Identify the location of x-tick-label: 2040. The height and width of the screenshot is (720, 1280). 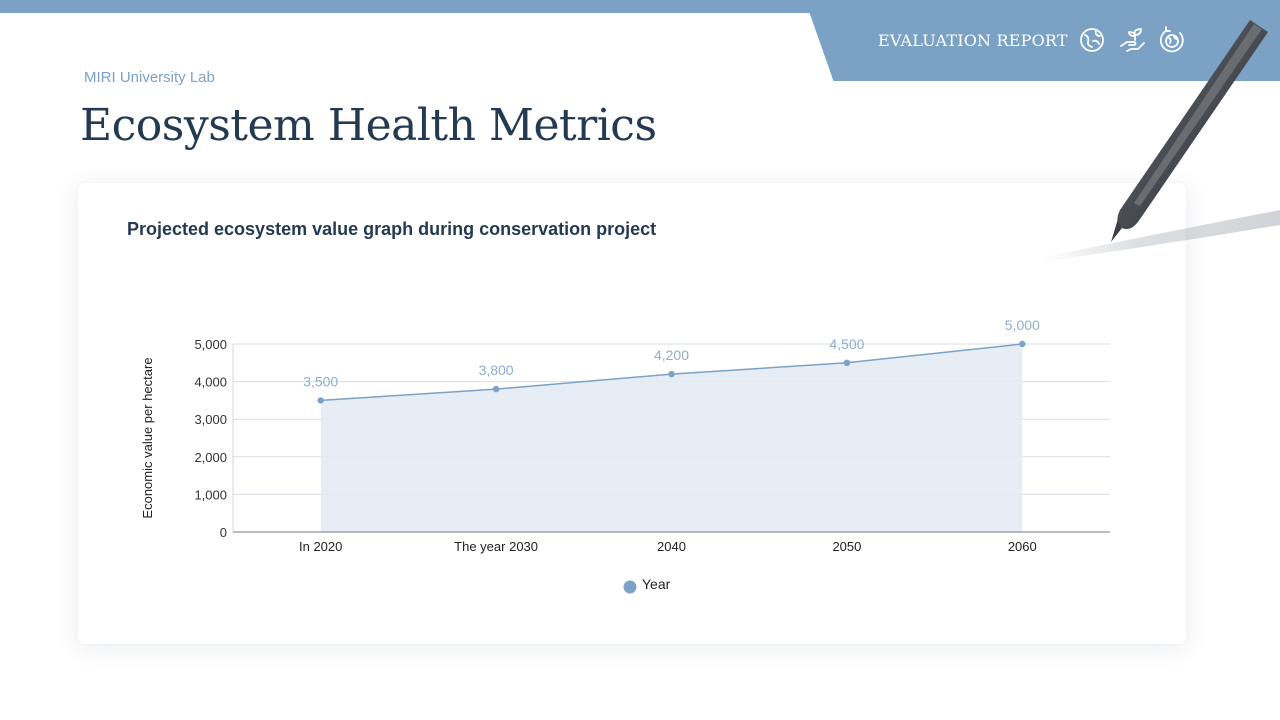
(671, 546).